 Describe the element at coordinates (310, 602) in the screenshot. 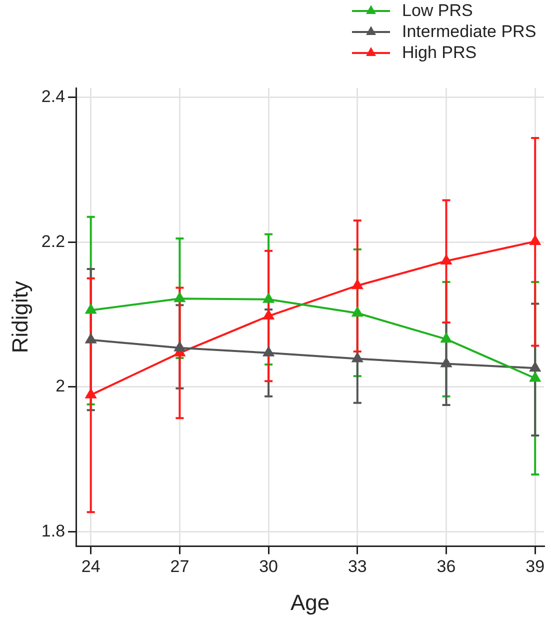

I see `x-axis-title: Age` at that location.